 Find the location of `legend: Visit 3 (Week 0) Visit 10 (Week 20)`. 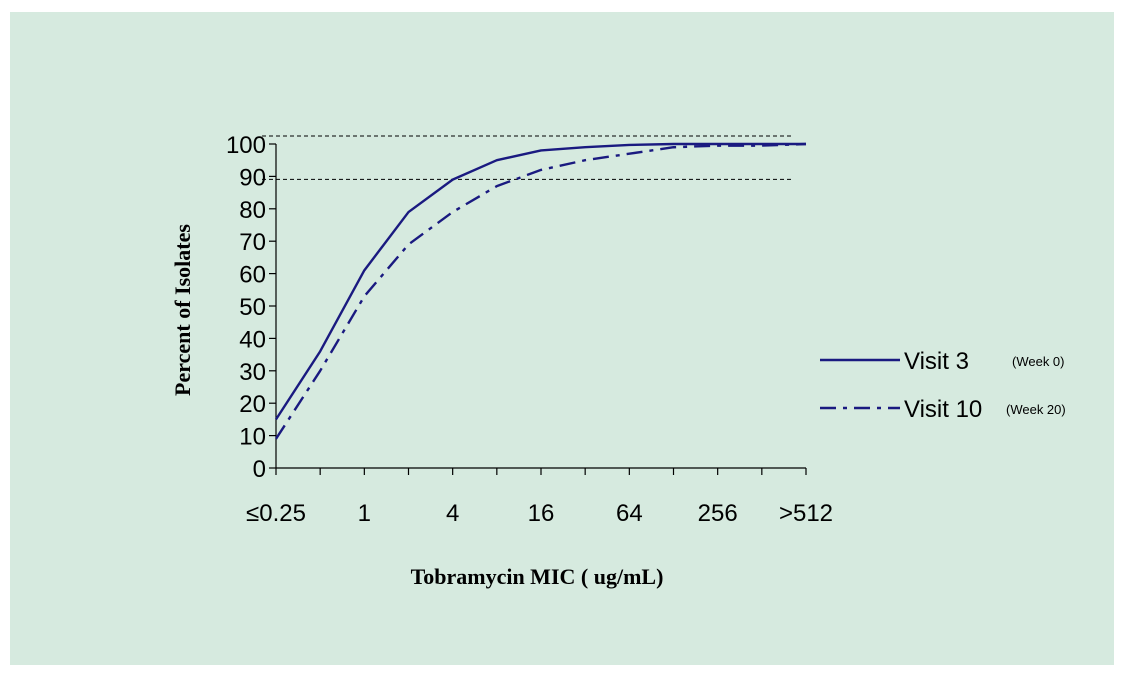

legend: Visit 3 (Week 0) Visit 10 (Week 20) is located at coordinates (943, 385).